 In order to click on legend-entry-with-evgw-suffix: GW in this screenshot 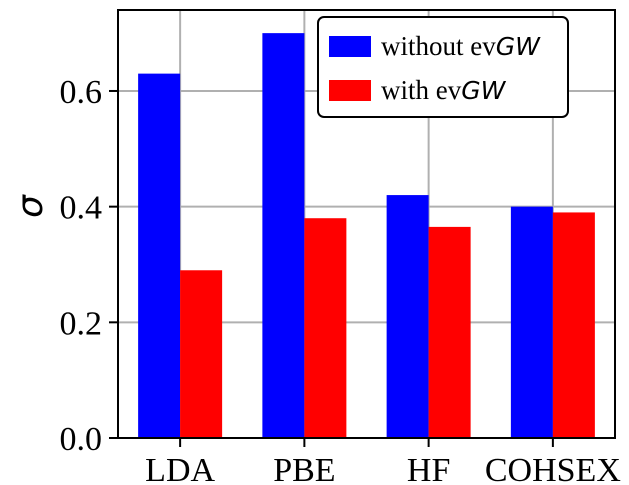, I will do `click(483, 90)`.